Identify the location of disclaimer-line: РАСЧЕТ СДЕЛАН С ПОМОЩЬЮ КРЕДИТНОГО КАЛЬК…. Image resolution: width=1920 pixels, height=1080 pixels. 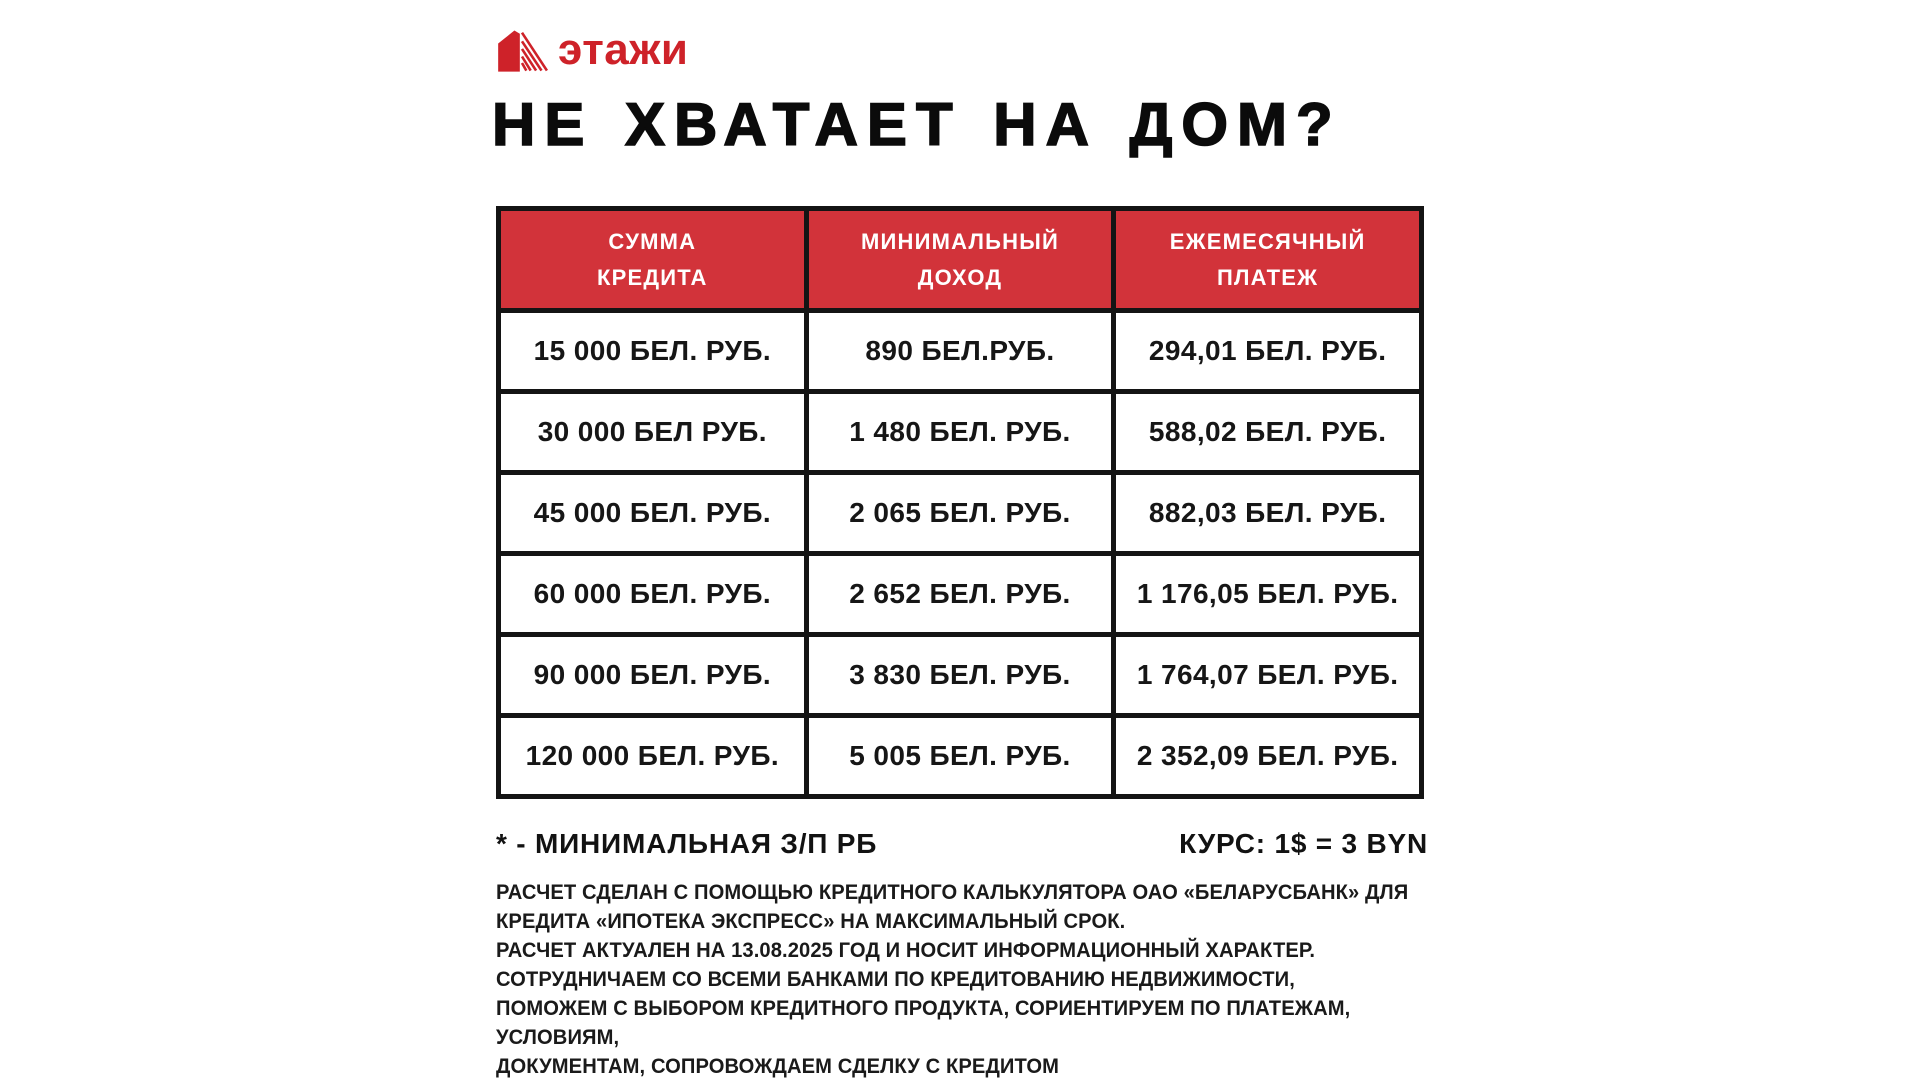
(952, 892).